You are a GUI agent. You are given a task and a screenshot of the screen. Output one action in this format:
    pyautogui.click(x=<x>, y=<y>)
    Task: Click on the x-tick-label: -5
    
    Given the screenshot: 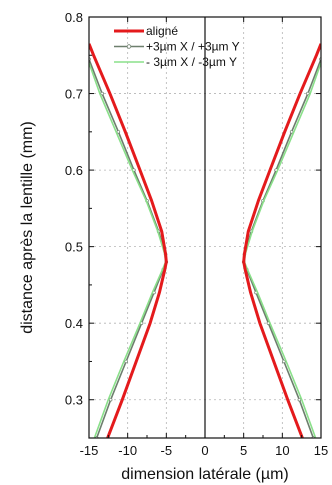 What is the action you would take?
    pyautogui.click(x=167, y=450)
    